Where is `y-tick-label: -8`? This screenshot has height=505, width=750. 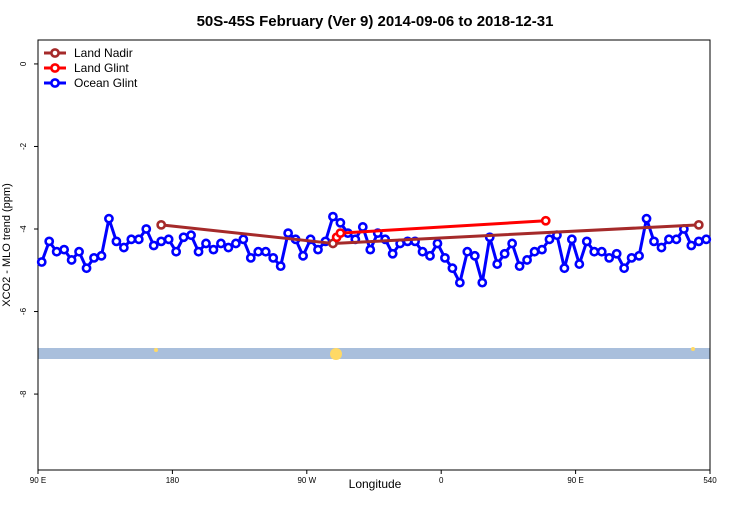
y-tick-label: -8 is located at coordinates (23, 394).